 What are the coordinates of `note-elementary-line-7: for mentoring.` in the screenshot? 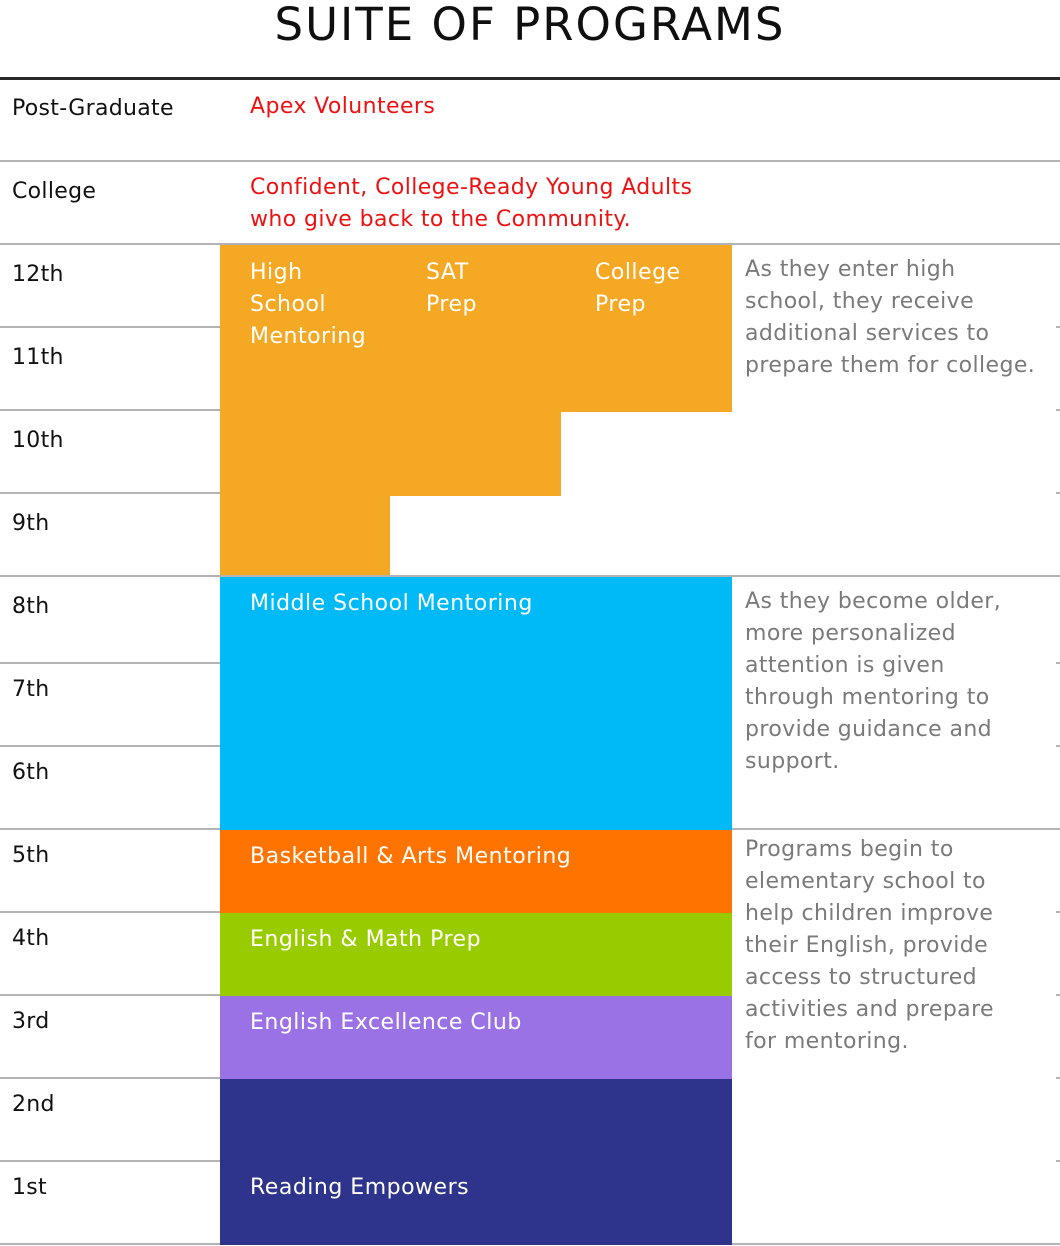 It's located at (827, 1041).